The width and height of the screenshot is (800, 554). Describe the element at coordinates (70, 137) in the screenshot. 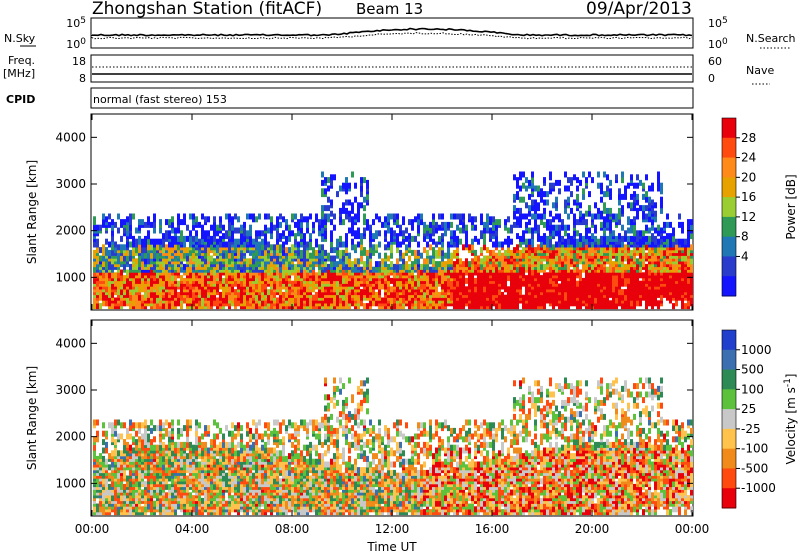

I see `power-y-tick-label: 4000` at that location.